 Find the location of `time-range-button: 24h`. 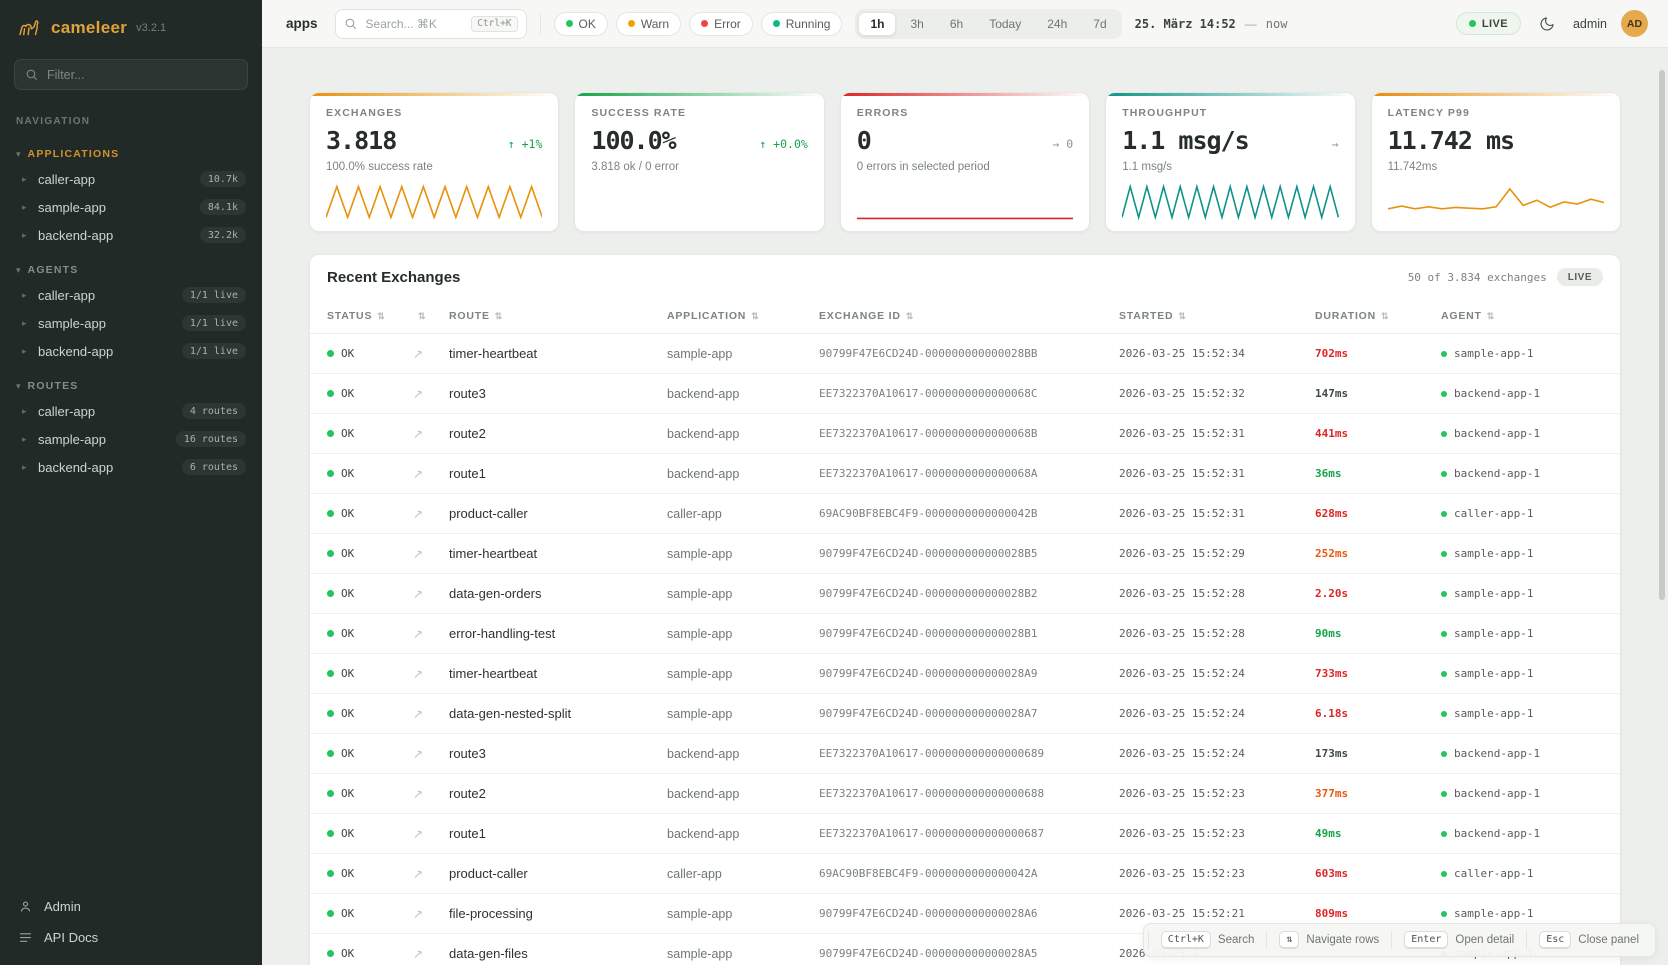

time-range-button: 24h is located at coordinates (1057, 24).